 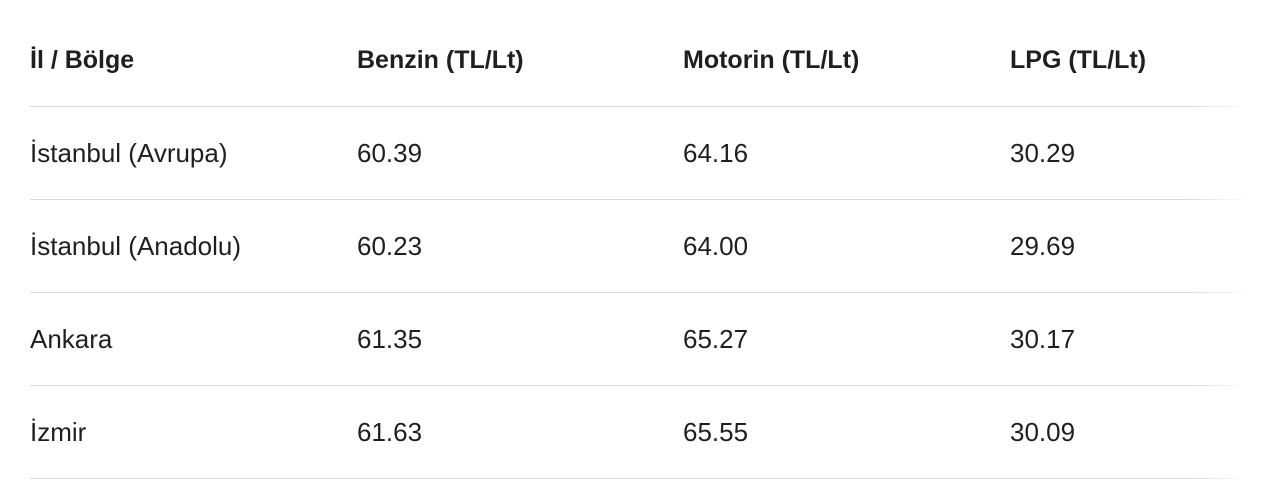 I want to click on price-cell: 65.27, so click(x=716, y=339).